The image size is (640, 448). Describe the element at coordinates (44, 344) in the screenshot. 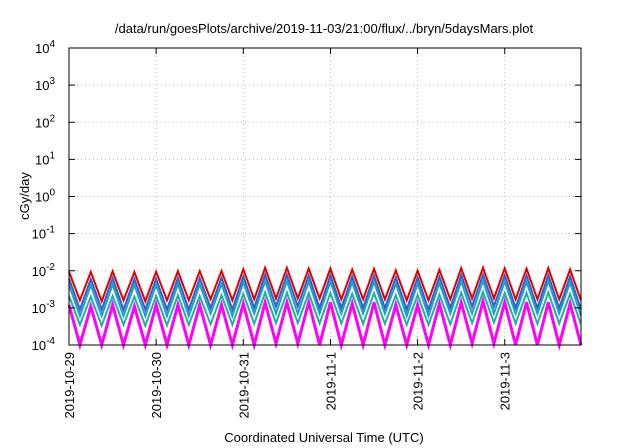

I see `y-tick-label: 10⁻⁴` at that location.